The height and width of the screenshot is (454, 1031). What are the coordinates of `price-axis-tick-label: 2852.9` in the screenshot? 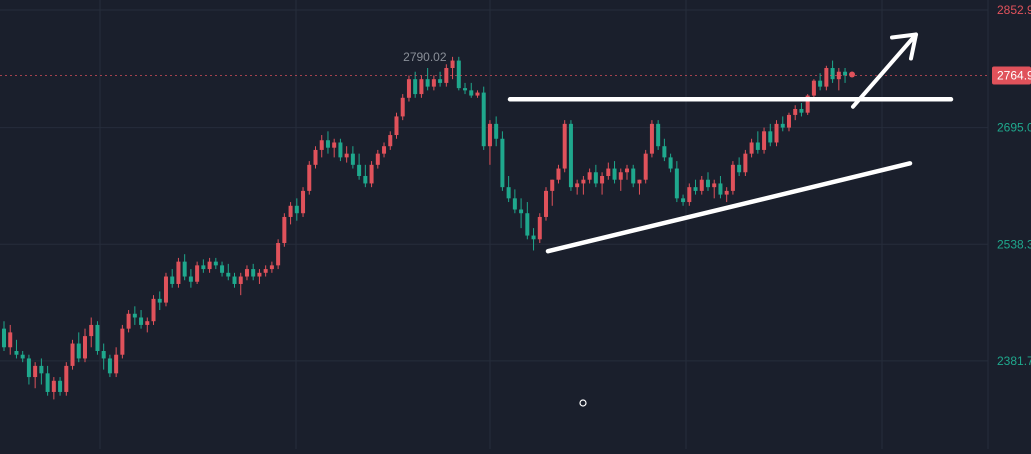 It's located at (1014, 10).